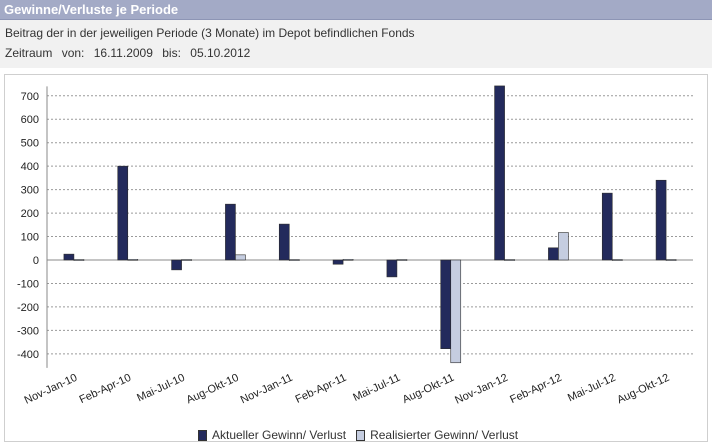 The width and height of the screenshot is (712, 444). Describe the element at coordinates (28, 284) in the screenshot. I see `y-tick-label: -100` at that location.